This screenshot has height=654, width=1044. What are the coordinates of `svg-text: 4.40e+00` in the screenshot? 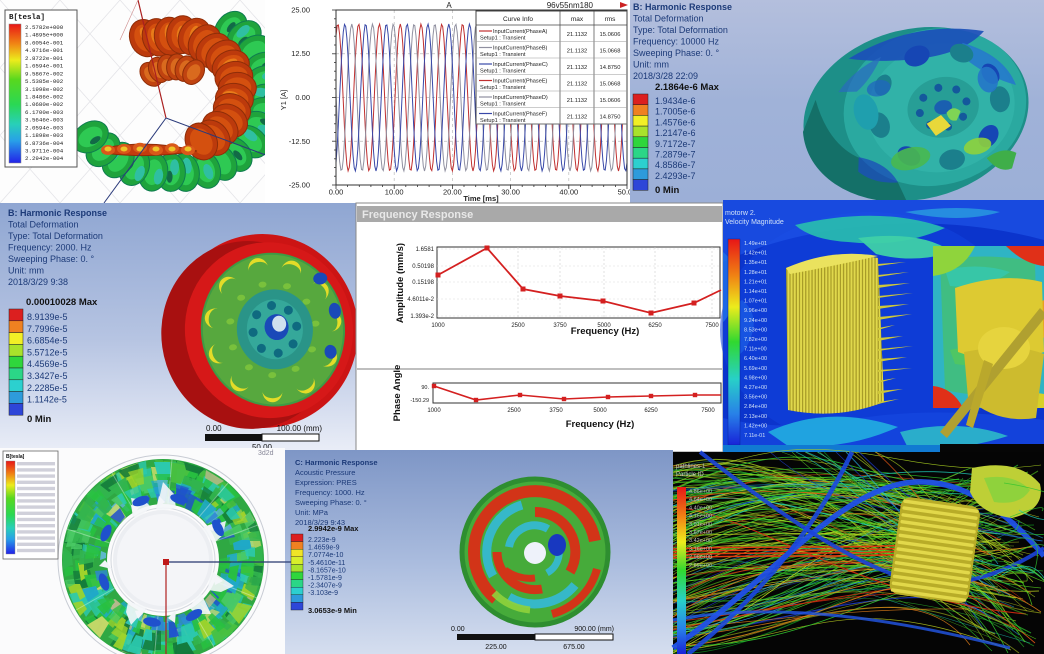 It's located at (700, 508).